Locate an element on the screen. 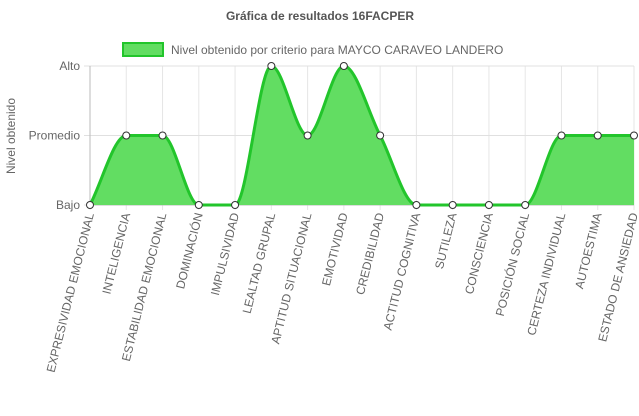 This screenshot has width=639, height=416. x-tick-label: POSICIÓN SOCIAL is located at coordinates (512, 264).